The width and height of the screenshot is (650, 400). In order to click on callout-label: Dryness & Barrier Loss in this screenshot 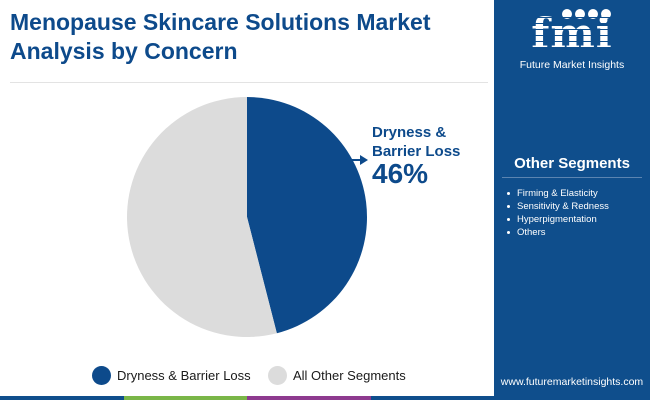, I will do `click(416, 142)`.